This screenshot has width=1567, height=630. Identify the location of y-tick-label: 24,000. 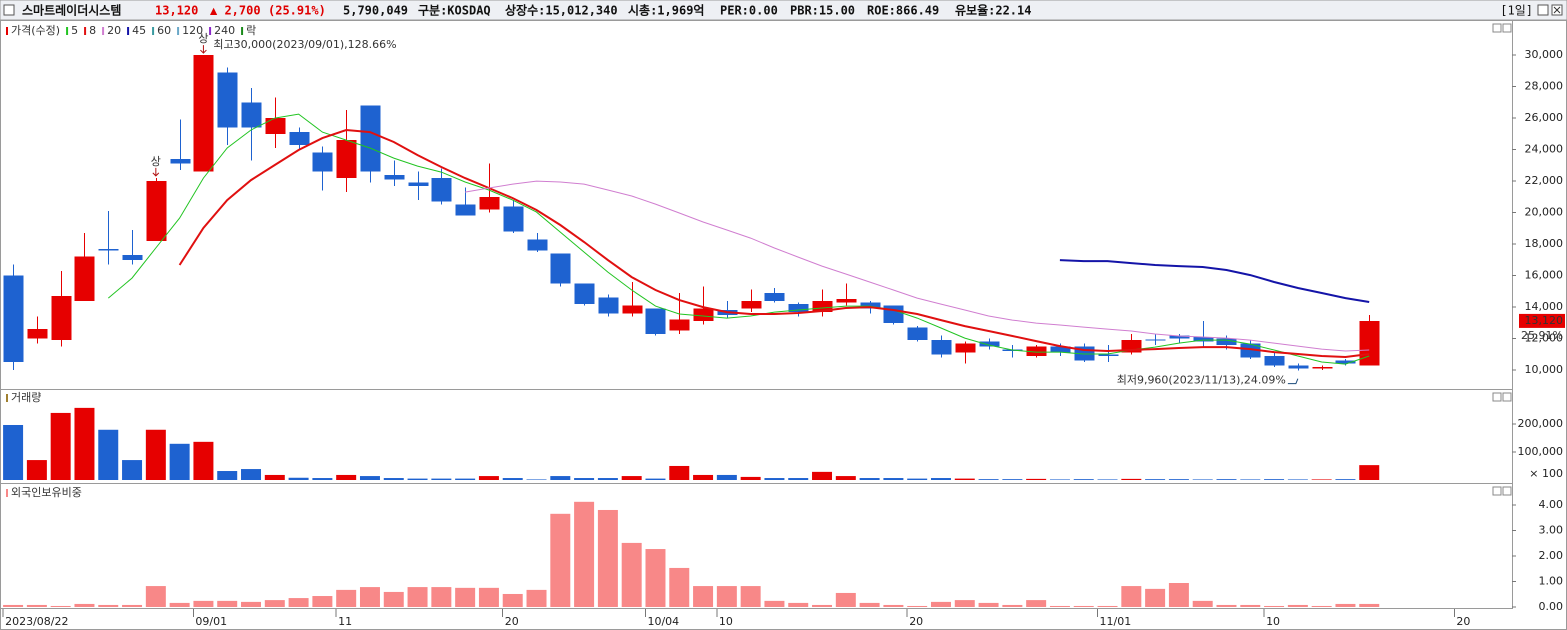
(1544, 149).